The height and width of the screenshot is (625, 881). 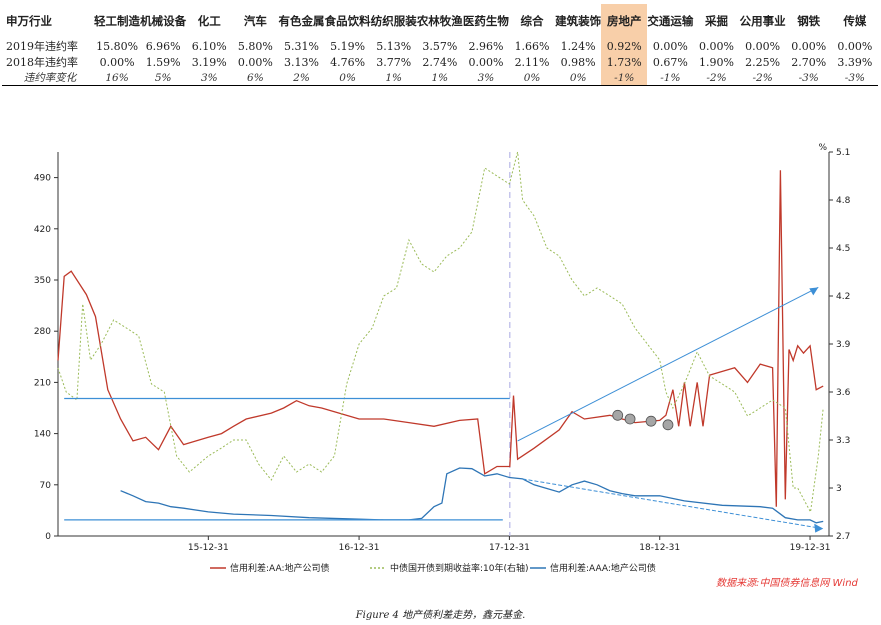 What do you see at coordinates (279, 568) in the screenshot?
I see `legend-label-1: 信用利差:AA:地产公司债` at bounding box center [279, 568].